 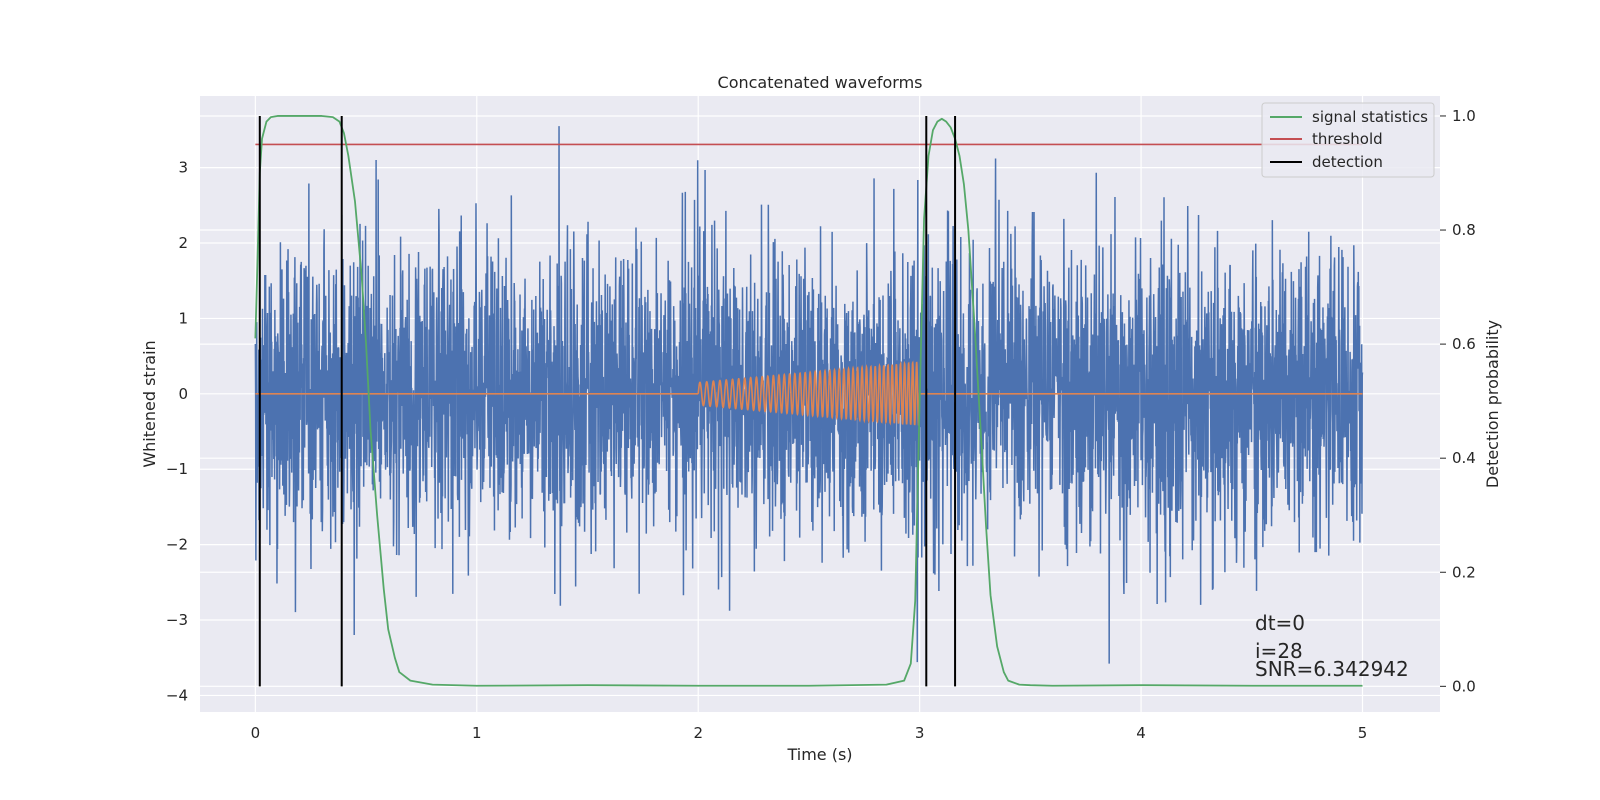 What do you see at coordinates (1464, 230) in the screenshot?
I see `y2-tick-label: 0.8` at bounding box center [1464, 230].